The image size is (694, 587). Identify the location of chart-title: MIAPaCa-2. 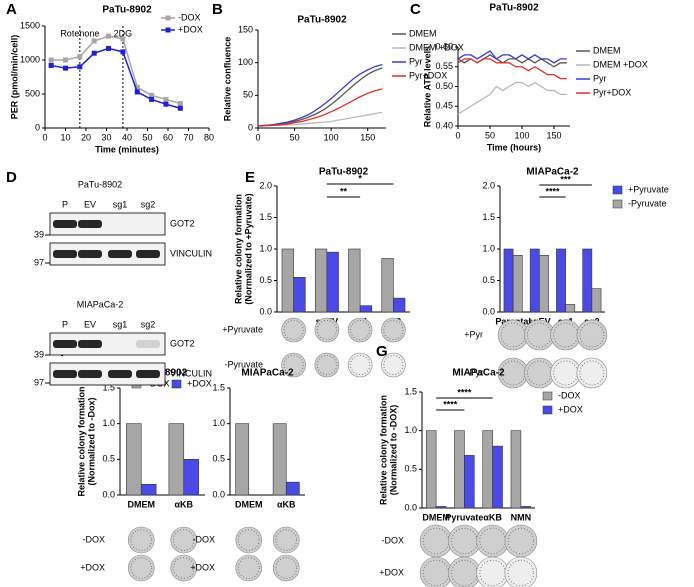
(267, 373).